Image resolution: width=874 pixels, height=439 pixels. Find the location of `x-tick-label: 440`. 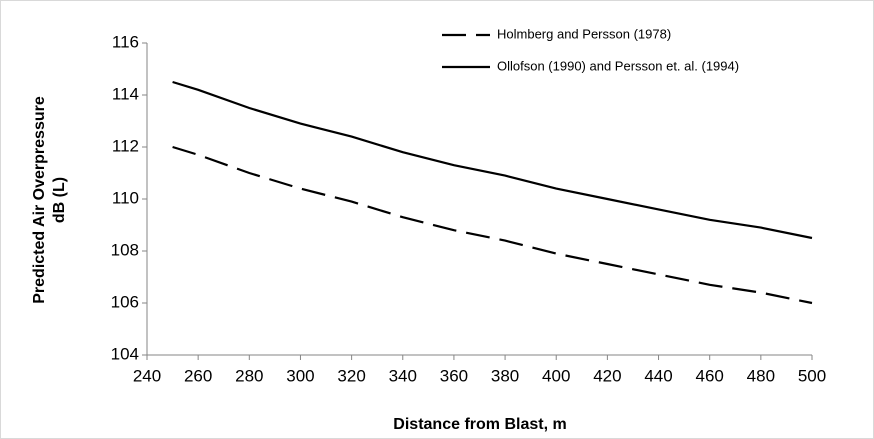

x-tick-label: 440 is located at coordinates (658, 375).